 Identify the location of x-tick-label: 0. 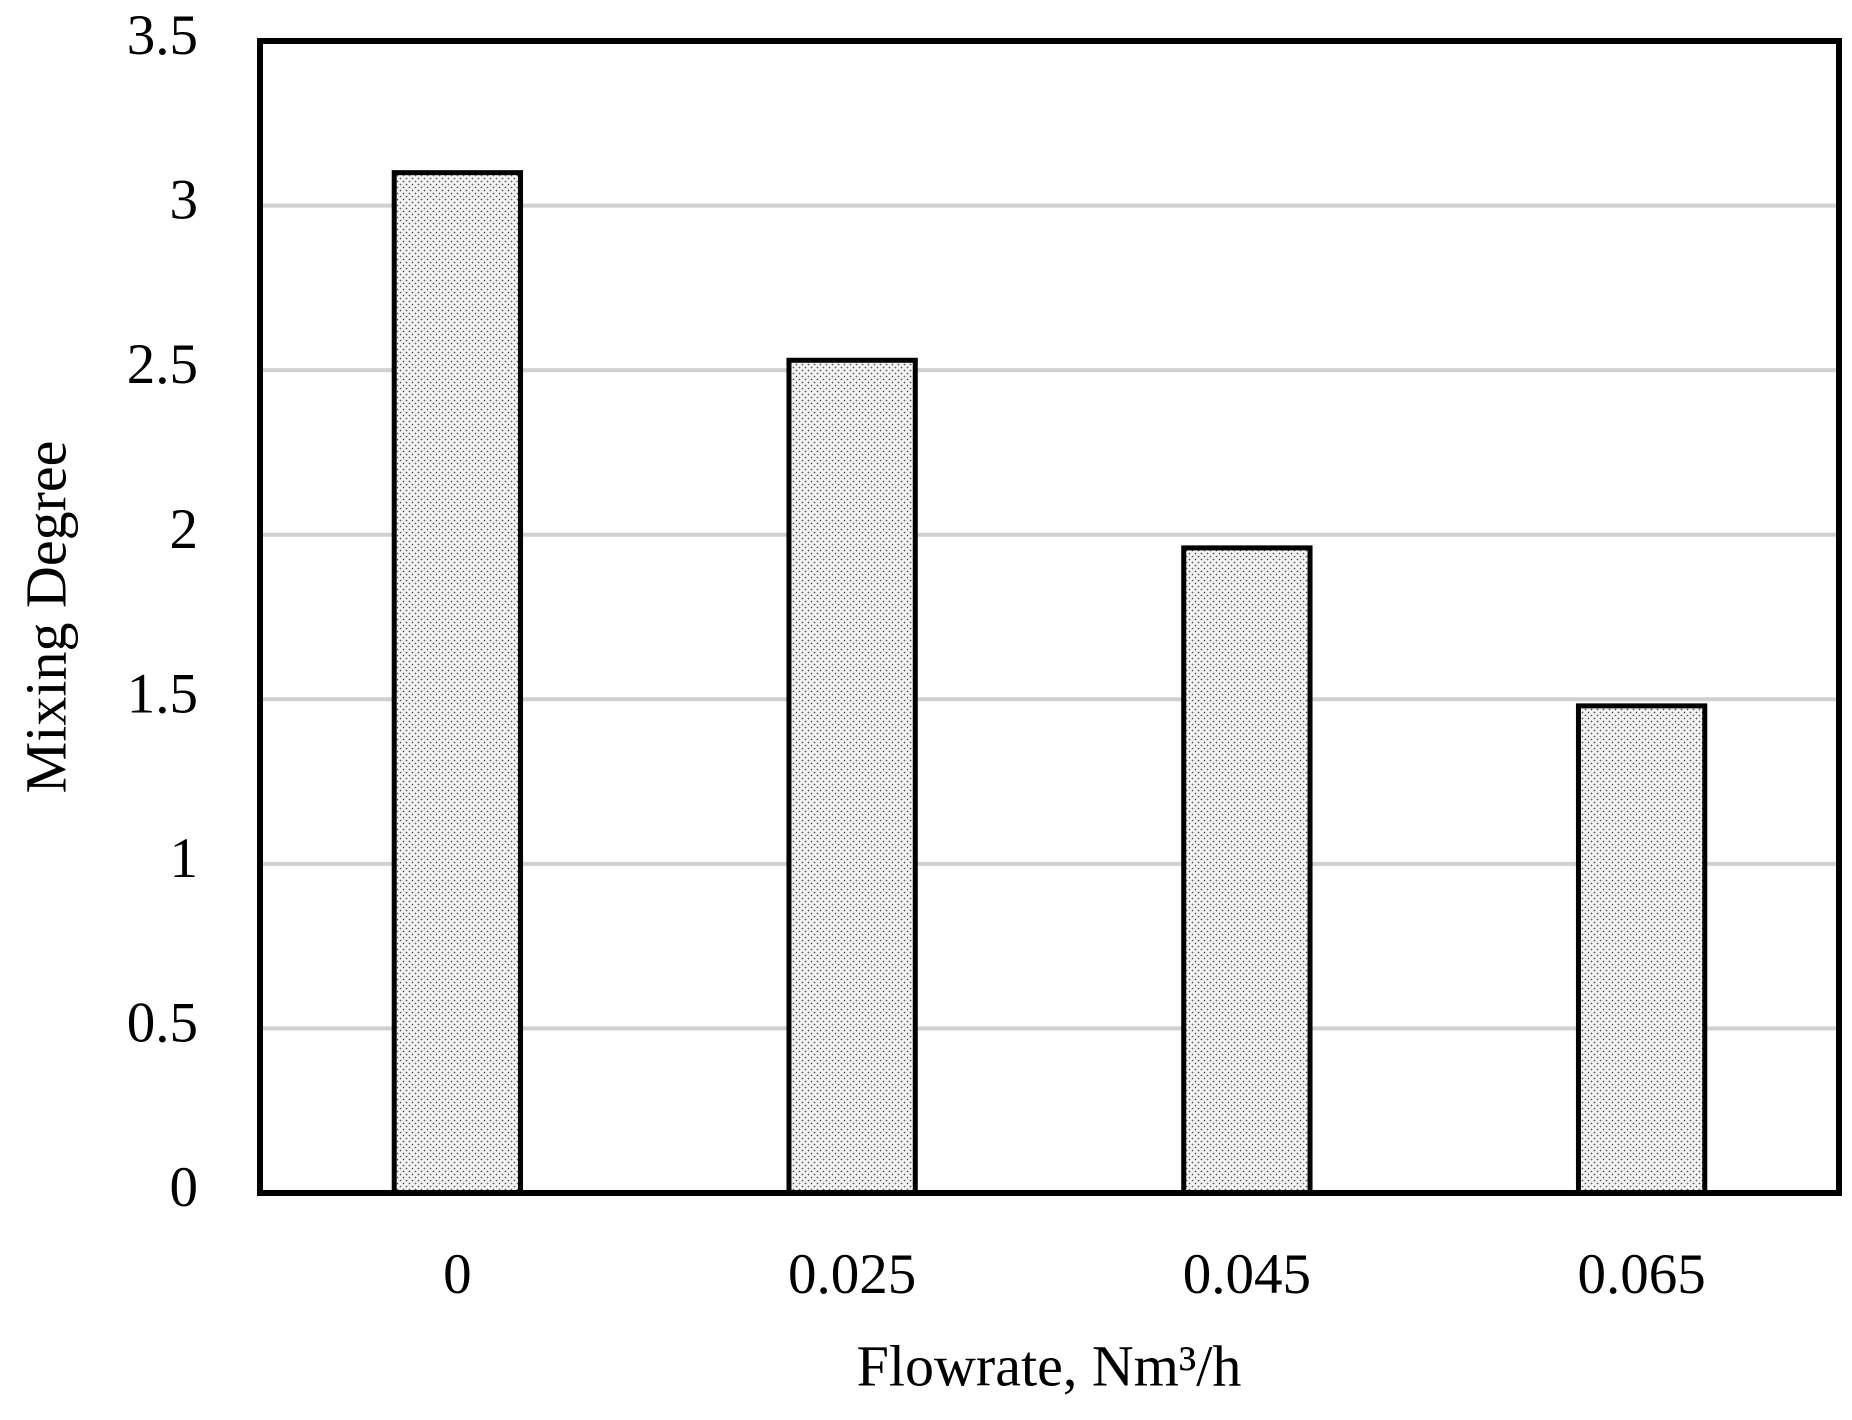
(457, 1274).